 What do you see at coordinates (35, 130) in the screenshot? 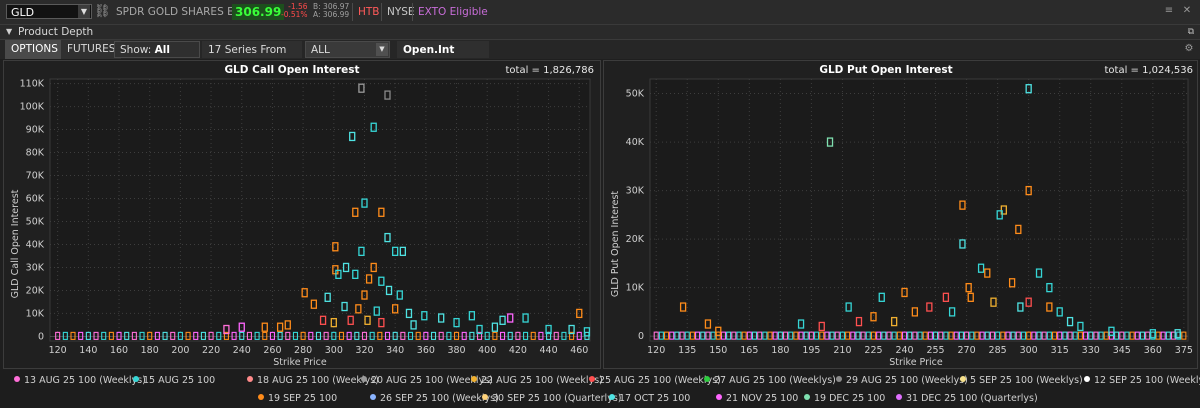
I see `y-tick-label: 90K` at bounding box center [35, 130].